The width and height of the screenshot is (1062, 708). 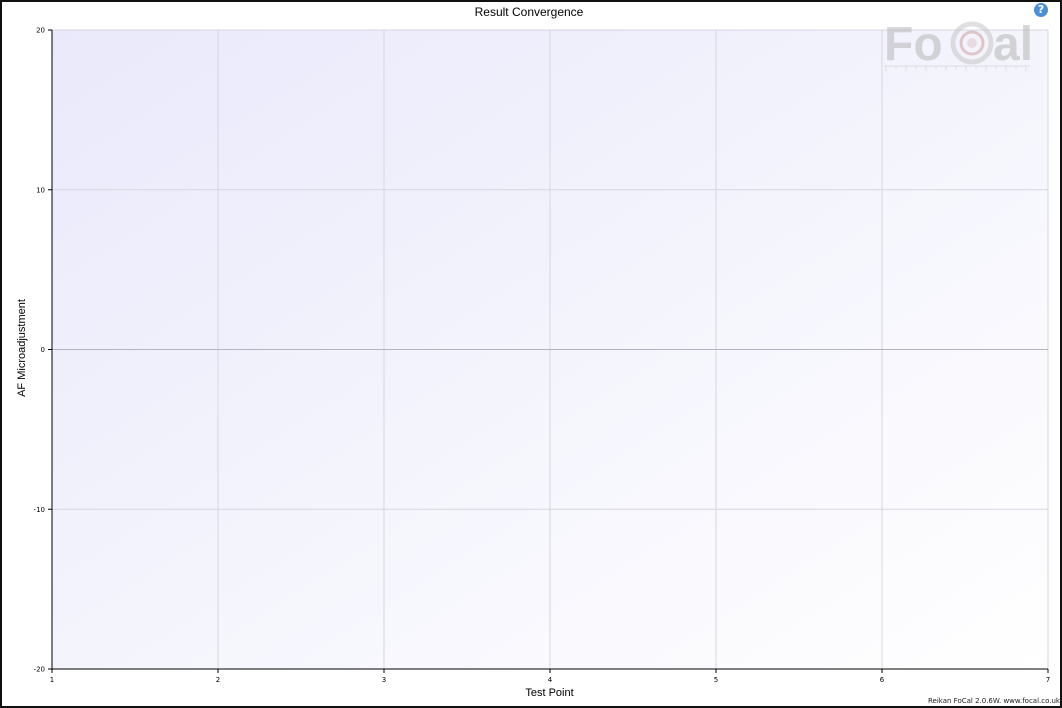 What do you see at coordinates (882, 680) in the screenshot?
I see `x-tick-label: 6` at bounding box center [882, 680].